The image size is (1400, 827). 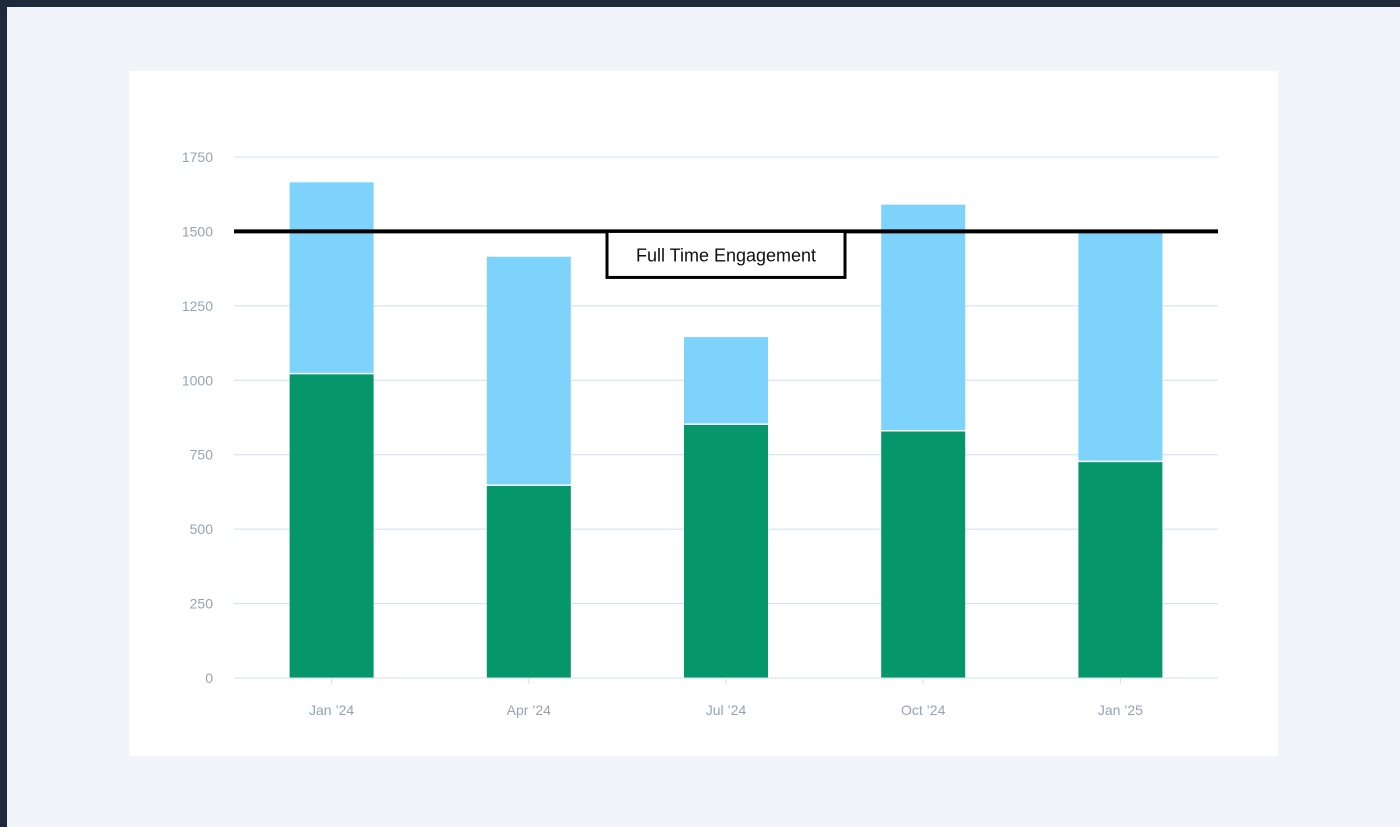 I want to click on x-tick-label: Oct ’24, so click(x=923, y=710).